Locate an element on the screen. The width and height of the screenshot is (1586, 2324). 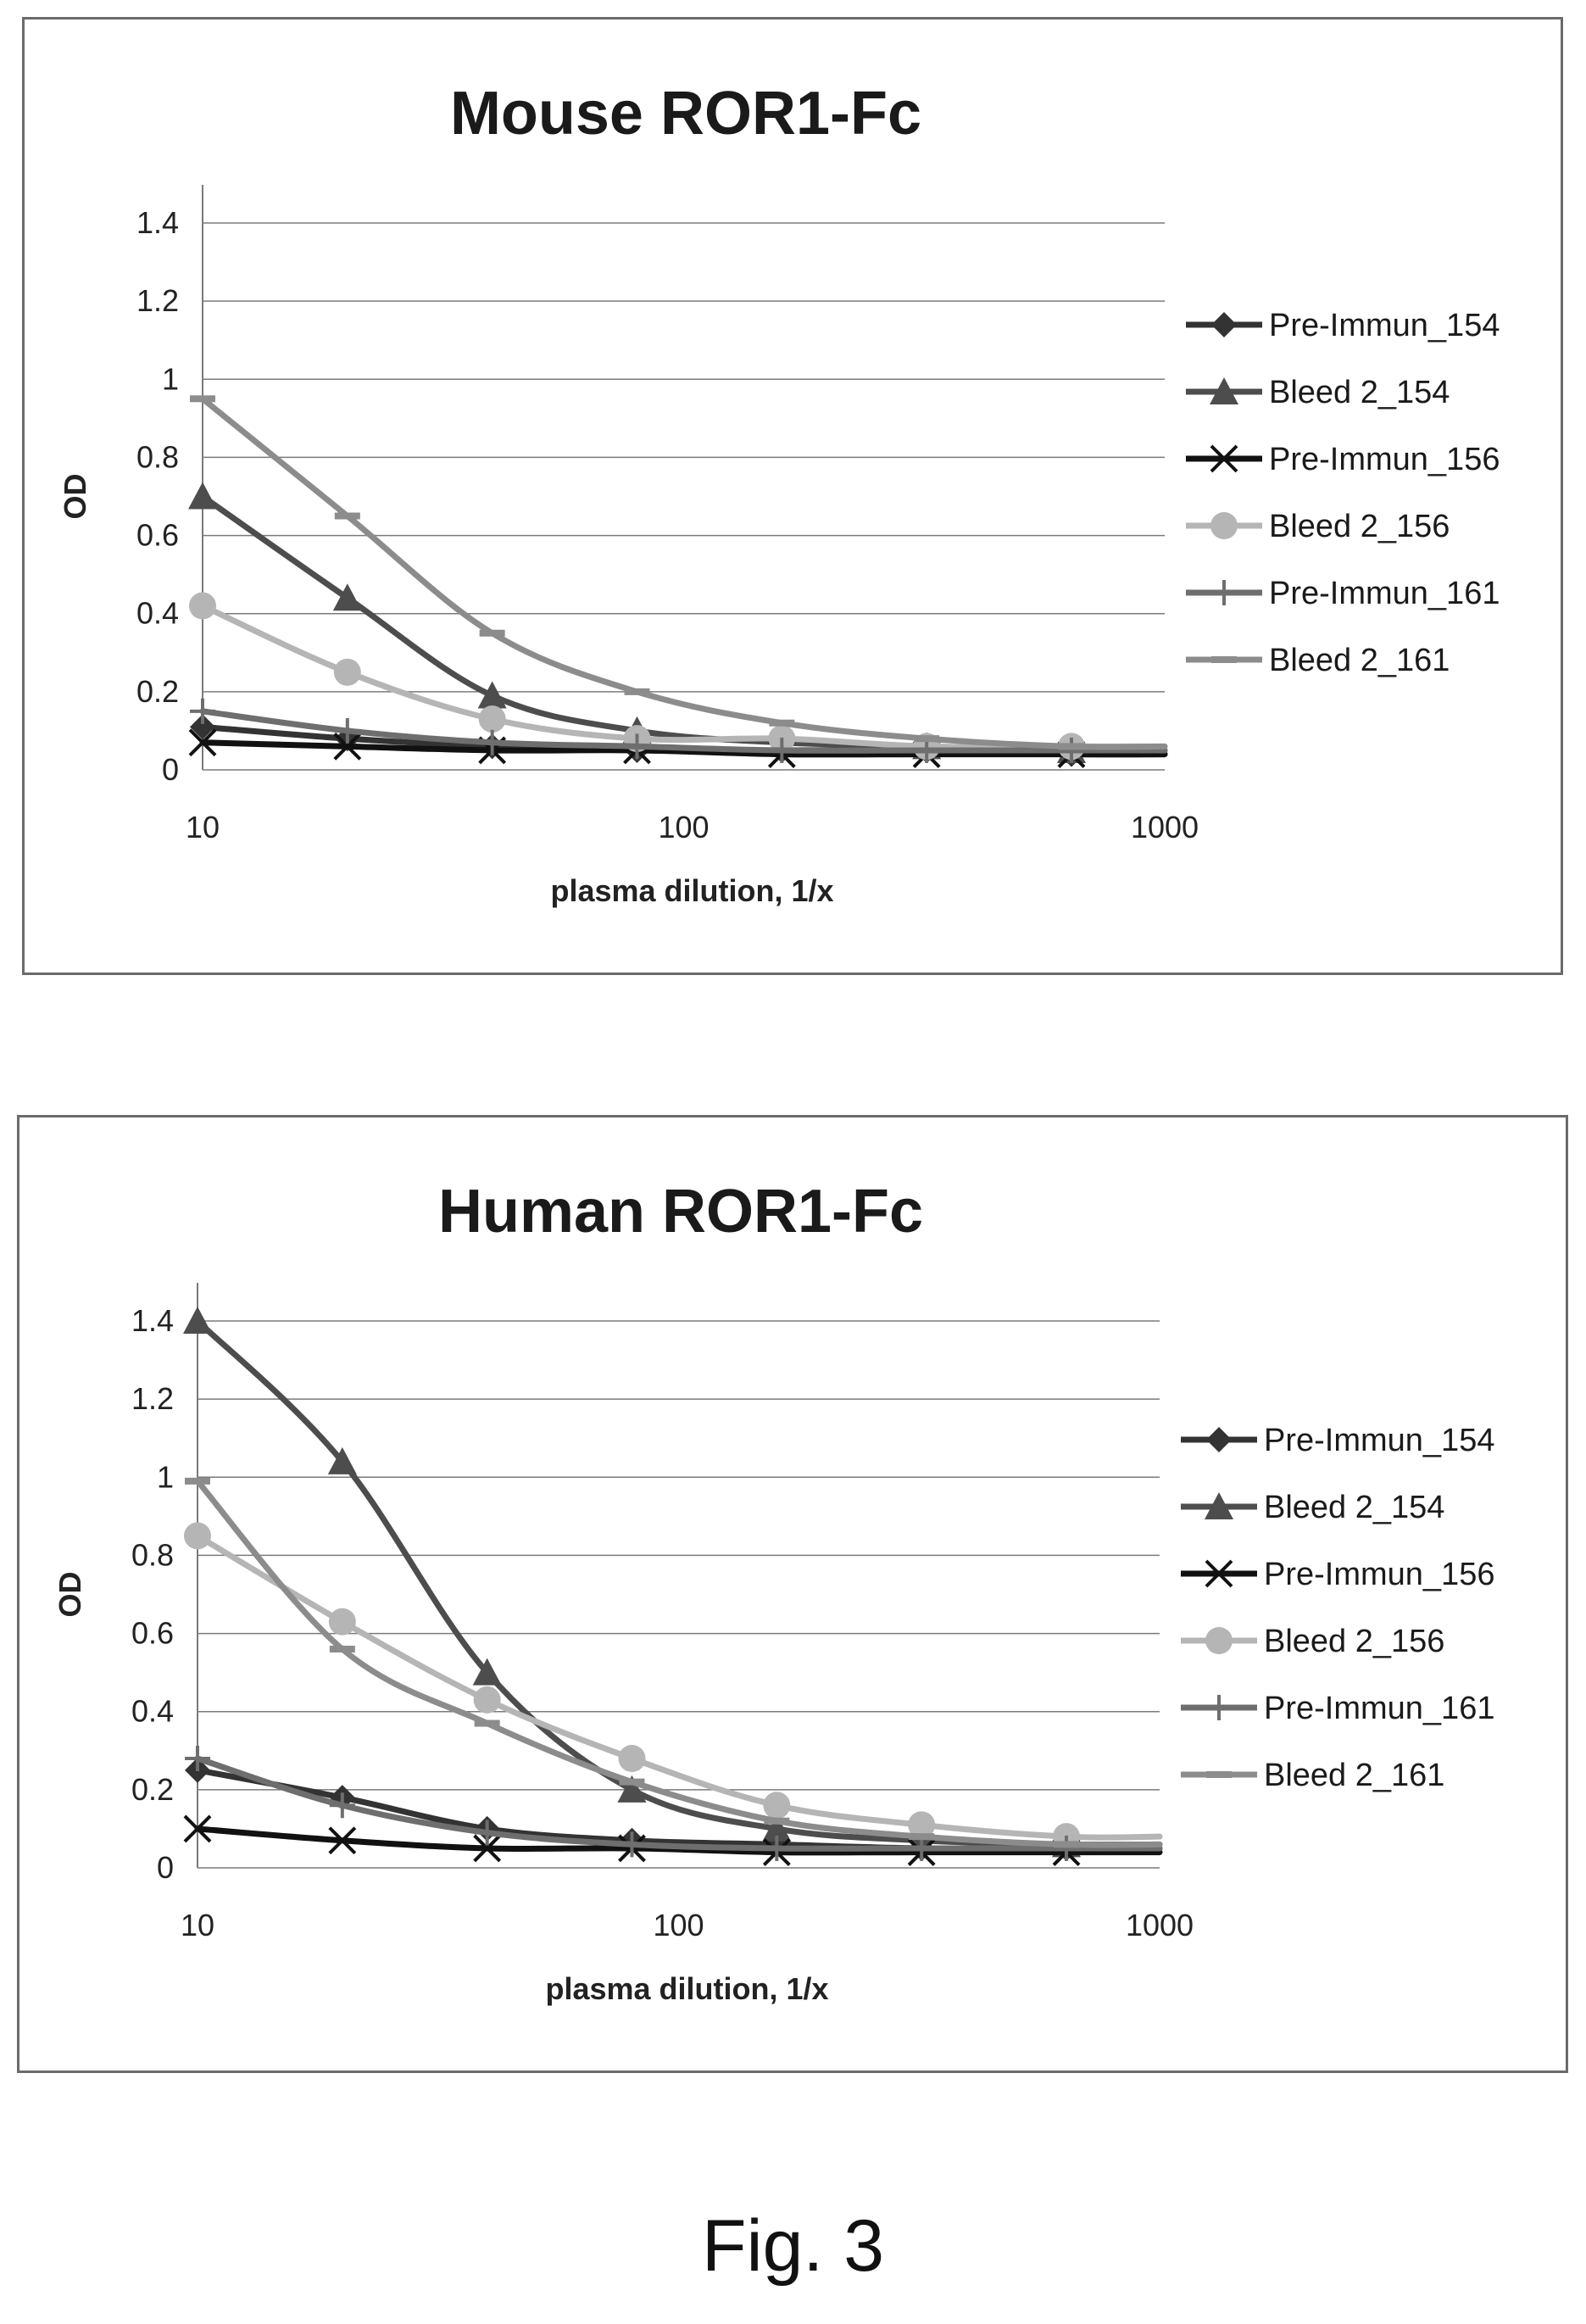
chart-0-x-axis-label: plasma dilution, 1/x is located at coordinates (692, 891).